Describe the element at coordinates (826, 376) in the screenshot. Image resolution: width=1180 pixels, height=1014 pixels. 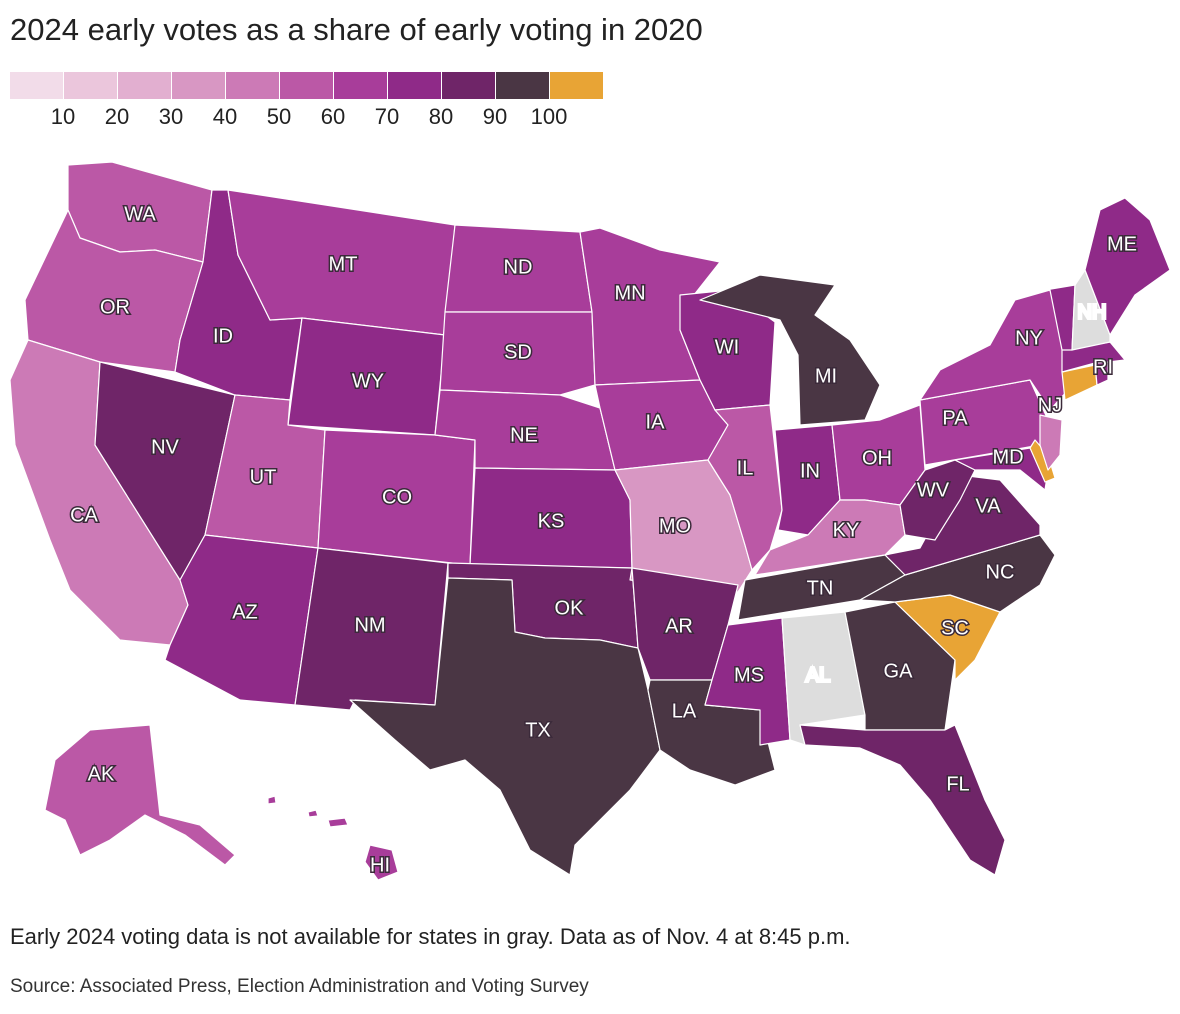
I see `state-label-MI: MI` at that location.